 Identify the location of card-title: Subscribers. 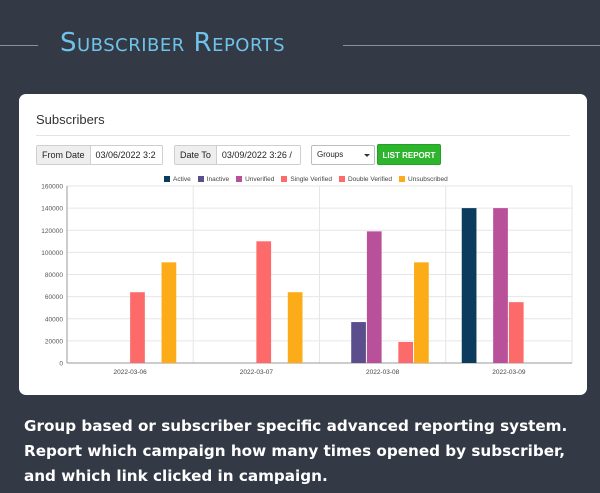
(70, 119).